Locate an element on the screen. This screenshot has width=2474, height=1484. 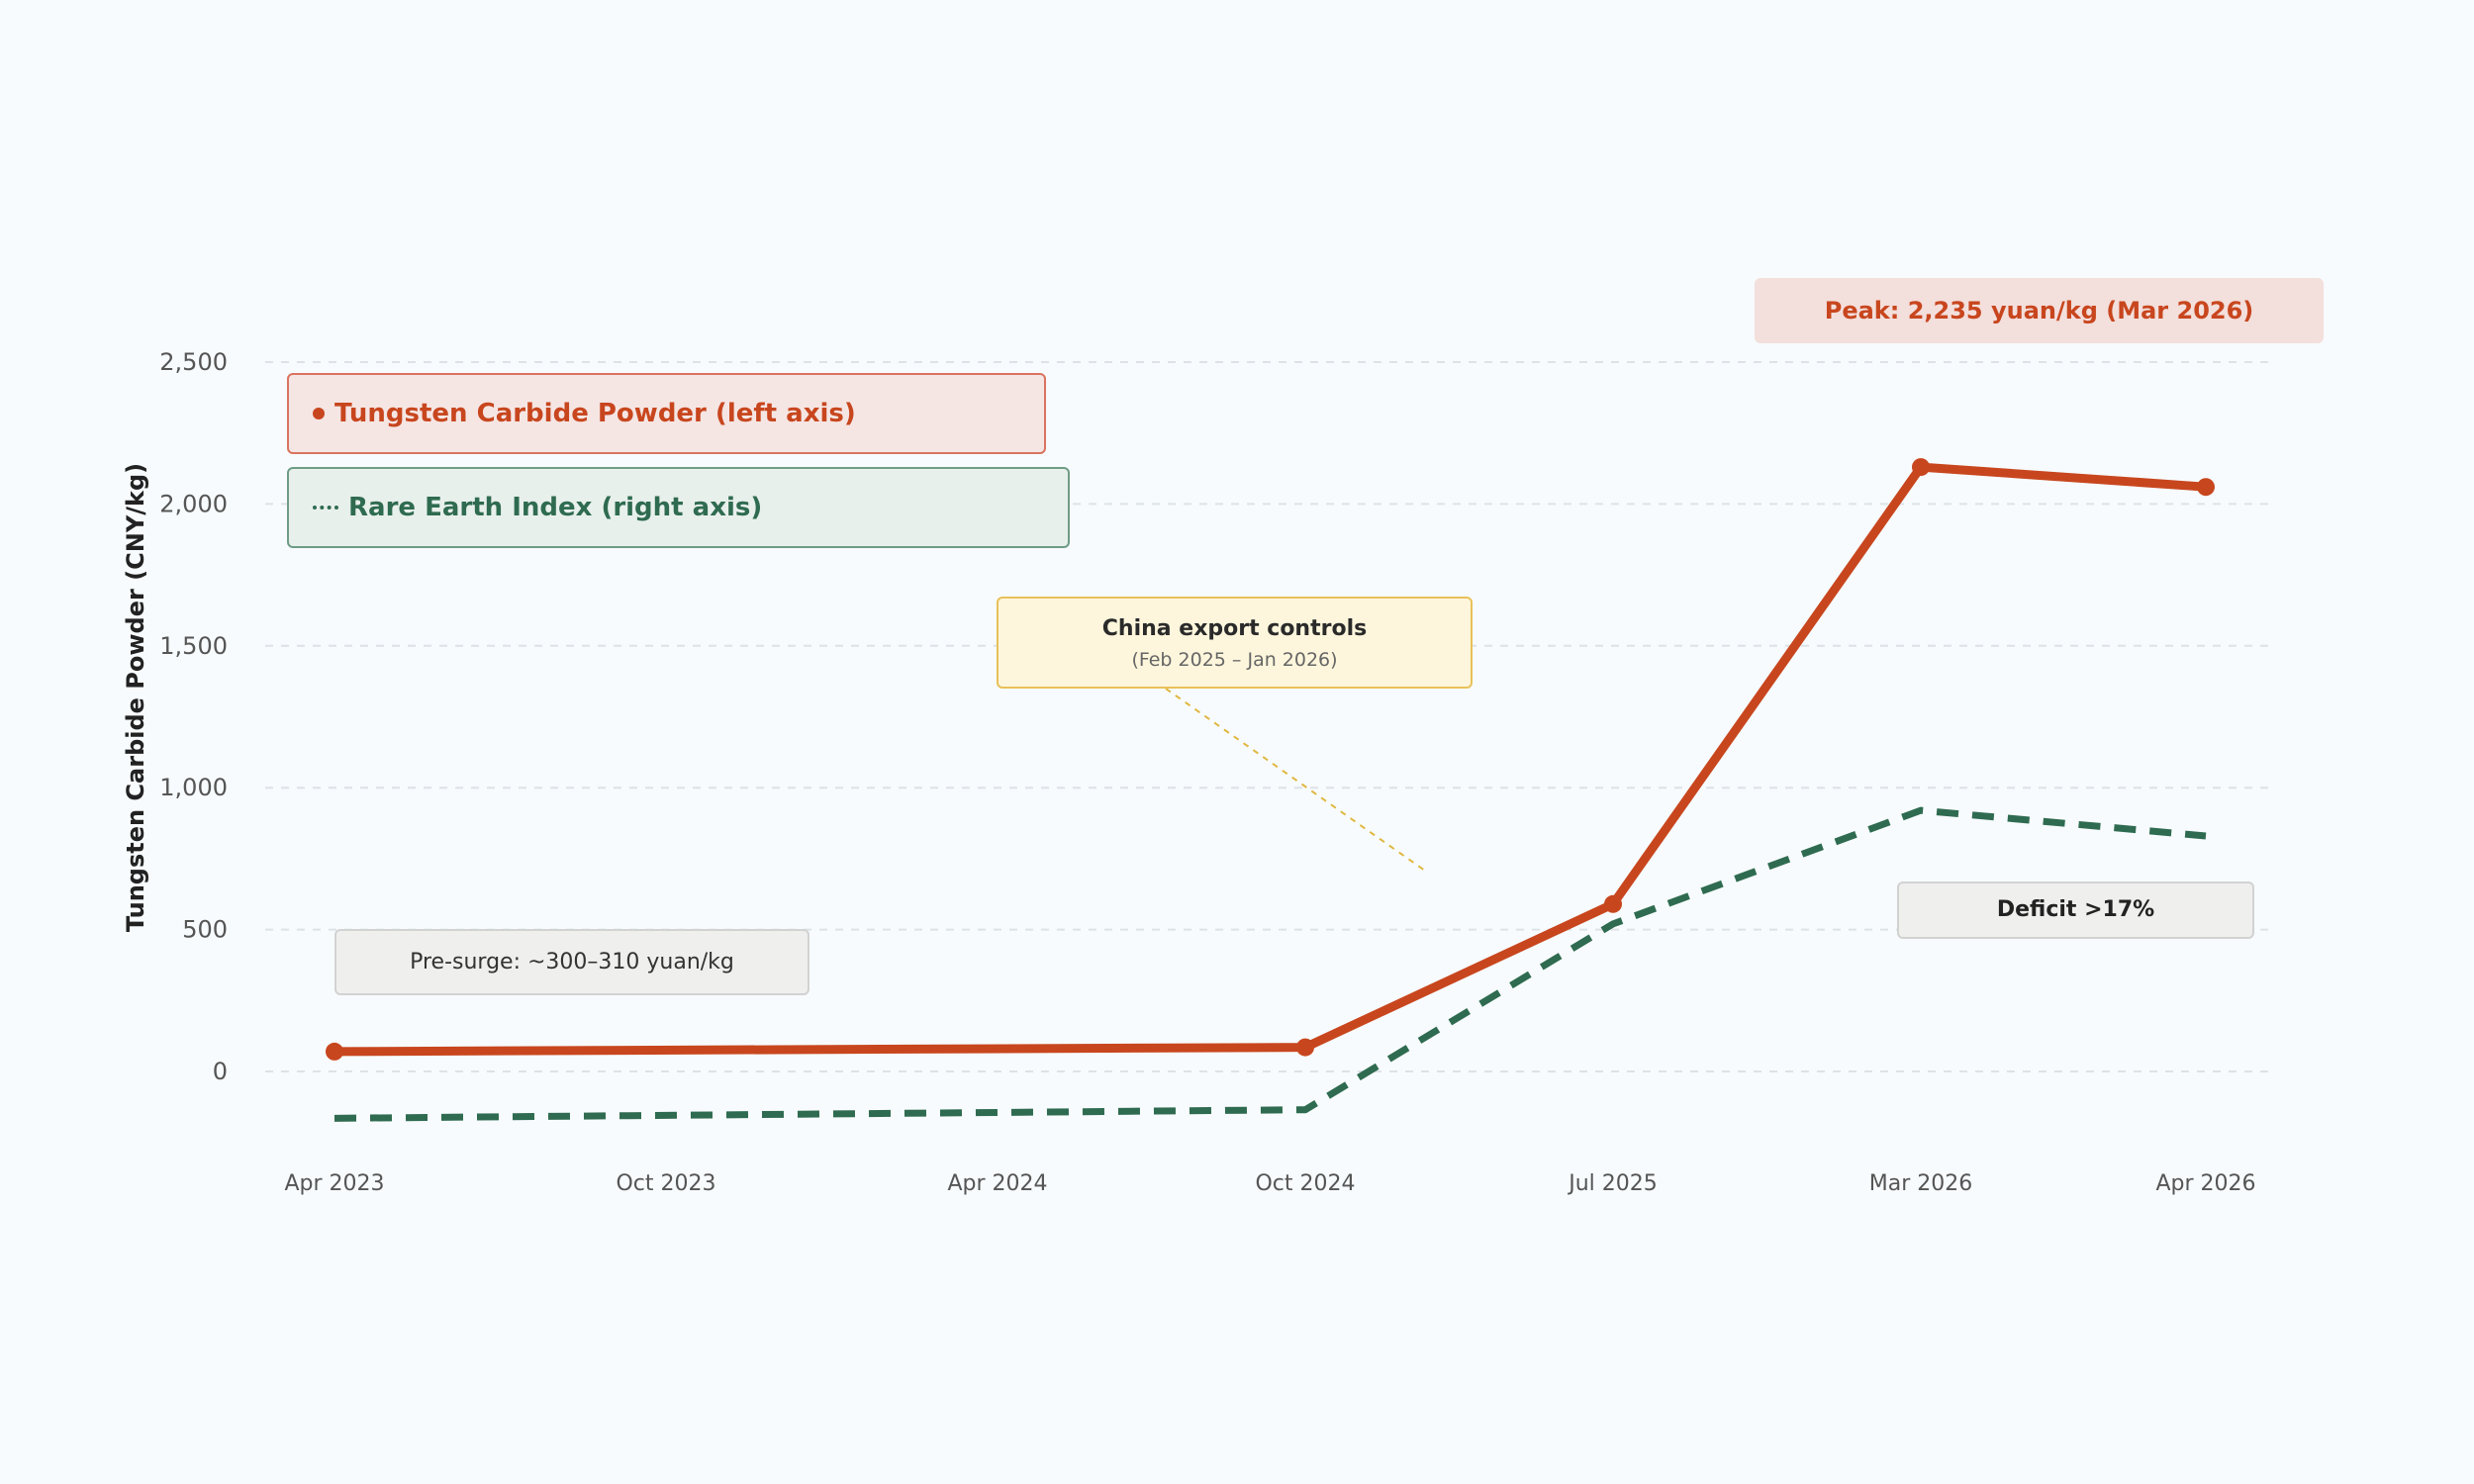
x-tick-label: Jul 2025 is located at coordinates (1613, 1183).